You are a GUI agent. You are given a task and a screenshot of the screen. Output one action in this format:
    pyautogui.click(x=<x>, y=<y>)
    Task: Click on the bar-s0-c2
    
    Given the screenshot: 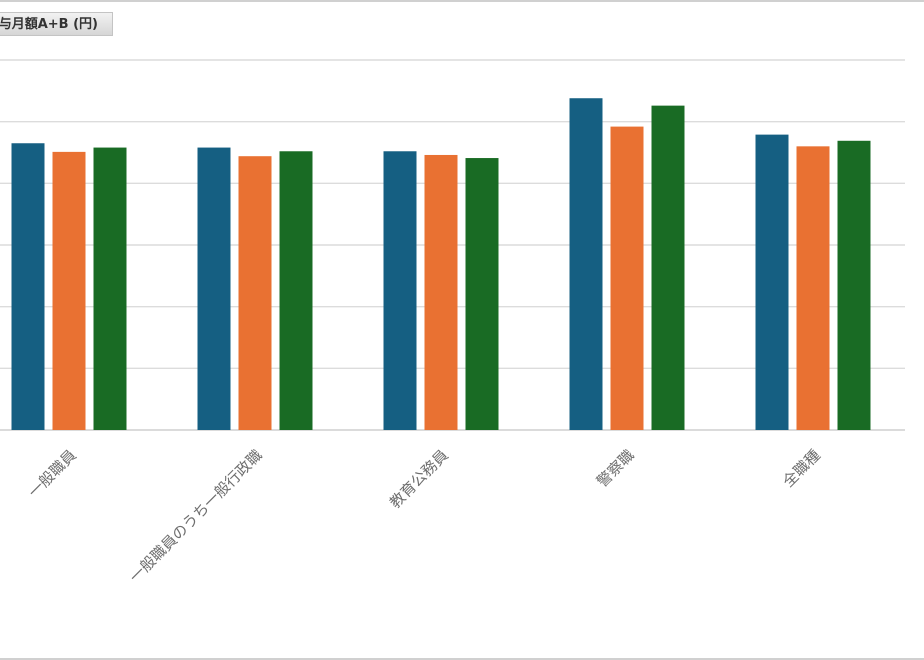 What is the action you would take?
    pyautogui.click(x=400, y=290)
    